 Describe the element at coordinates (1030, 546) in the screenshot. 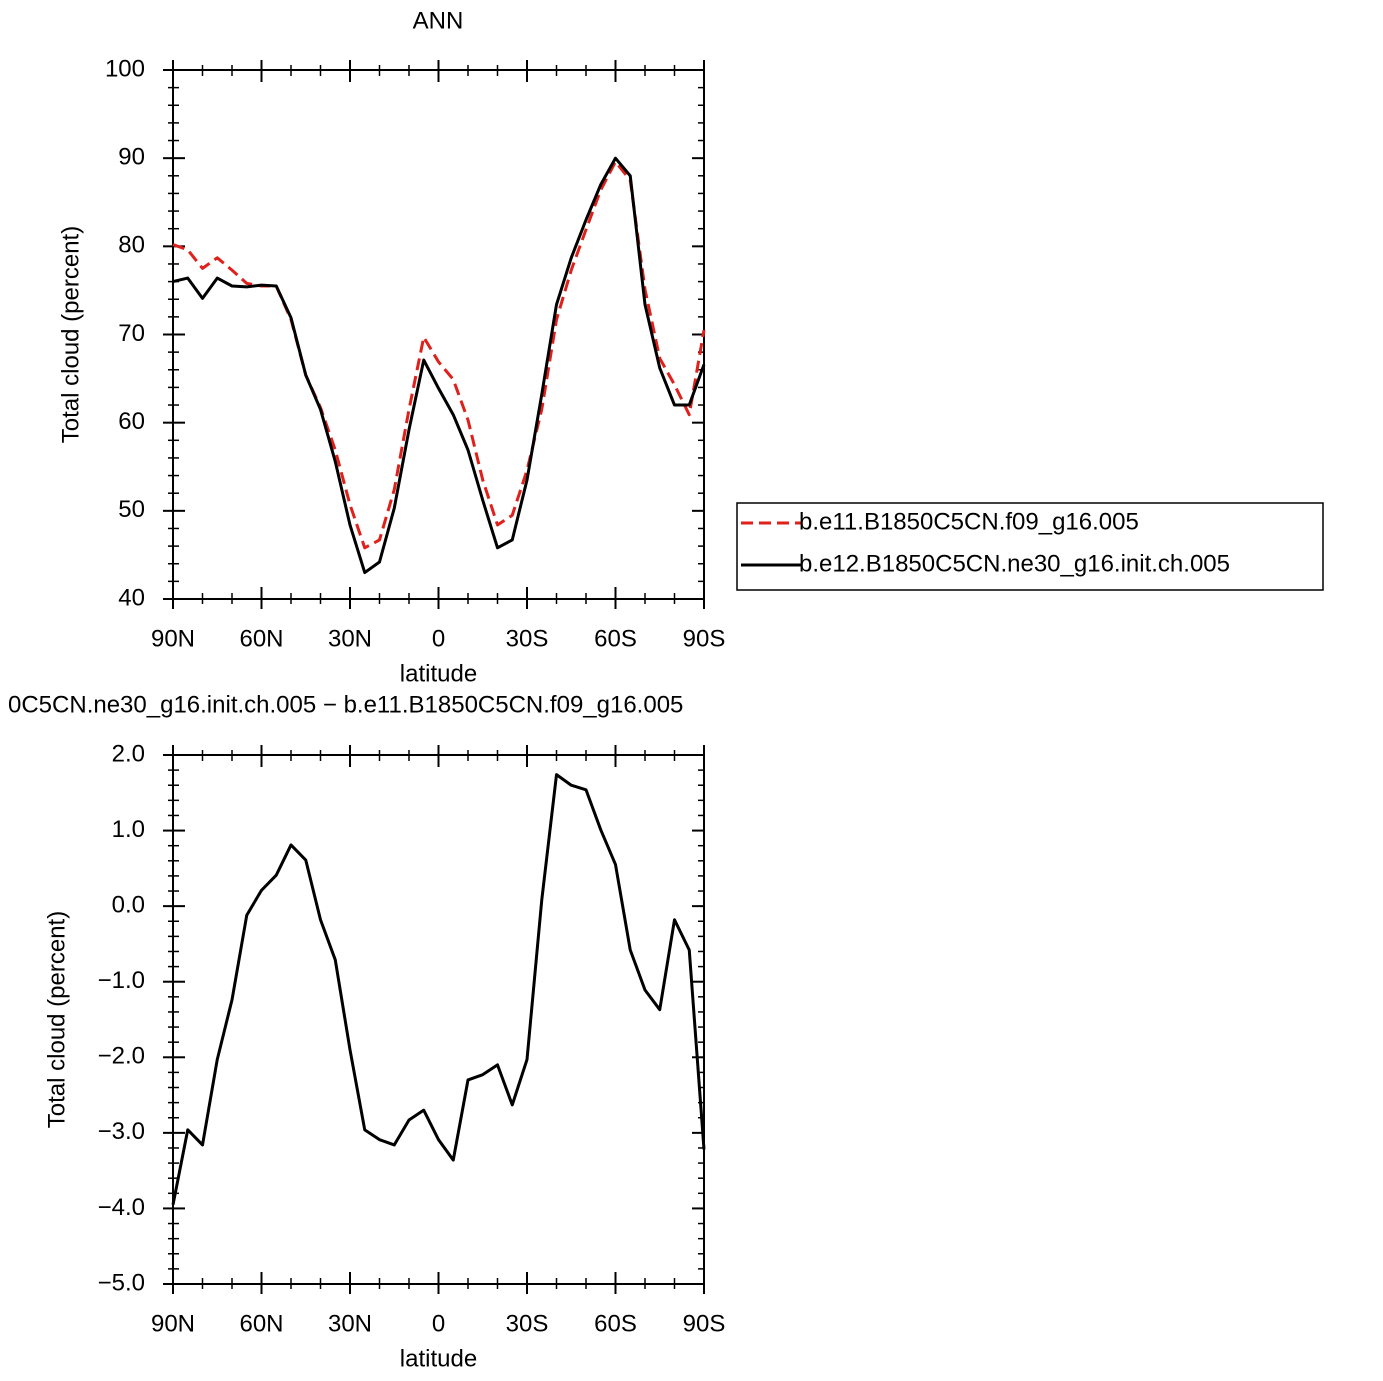

I see `legend-box` at that location.